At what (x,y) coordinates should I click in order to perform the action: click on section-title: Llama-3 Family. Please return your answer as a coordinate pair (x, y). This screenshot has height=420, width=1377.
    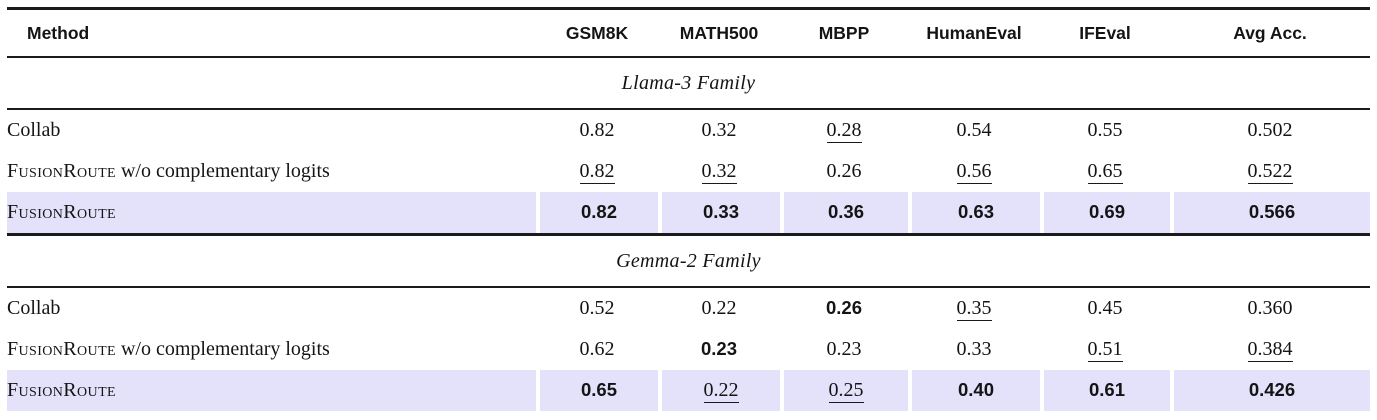
    Looking at the image, I should click on (688, 84).